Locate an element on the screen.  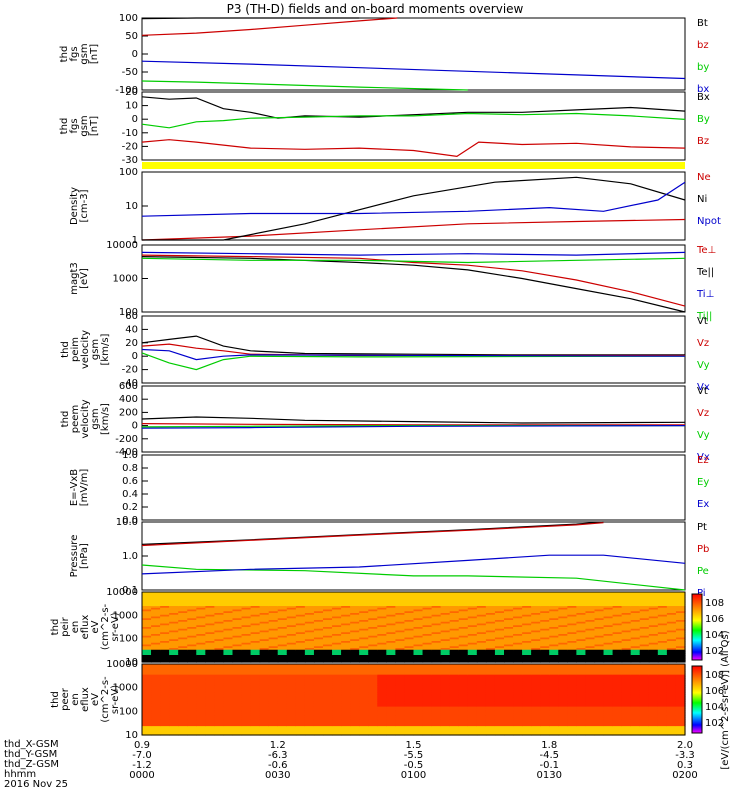
legend-5-3: Vx is located at coordinates (703, 457).